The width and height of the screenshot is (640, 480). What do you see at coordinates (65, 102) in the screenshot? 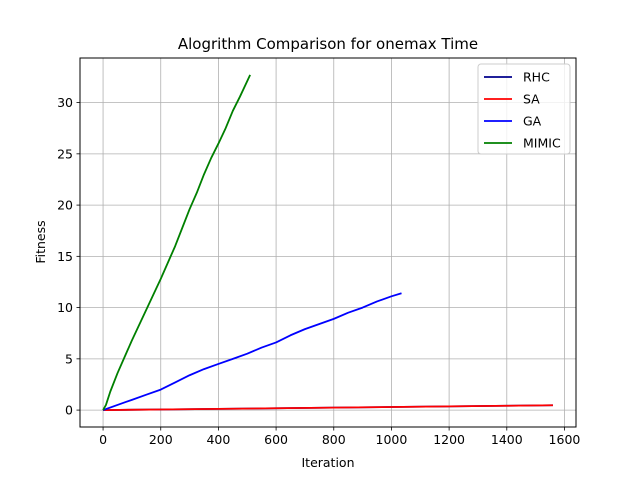
I see `y-tick-label: 30` at bounding box center [65, 102].